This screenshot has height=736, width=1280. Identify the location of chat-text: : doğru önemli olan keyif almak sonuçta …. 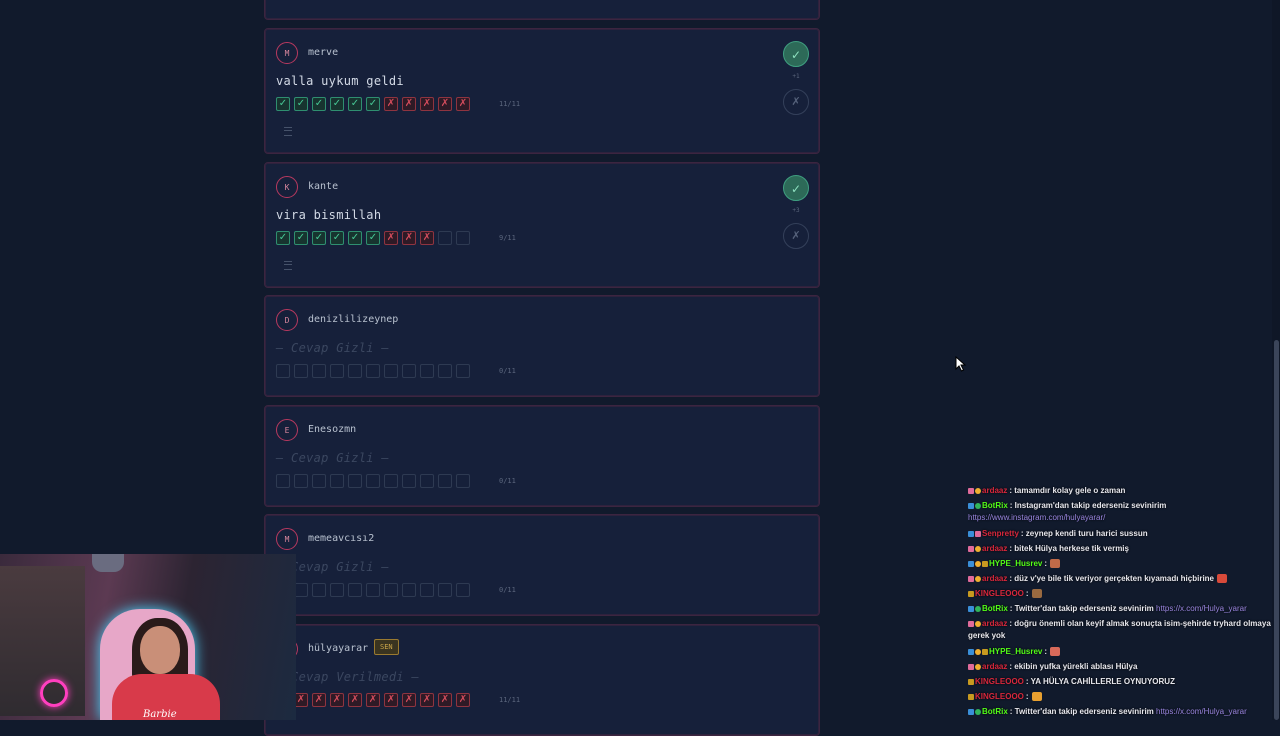
(1119, 629).